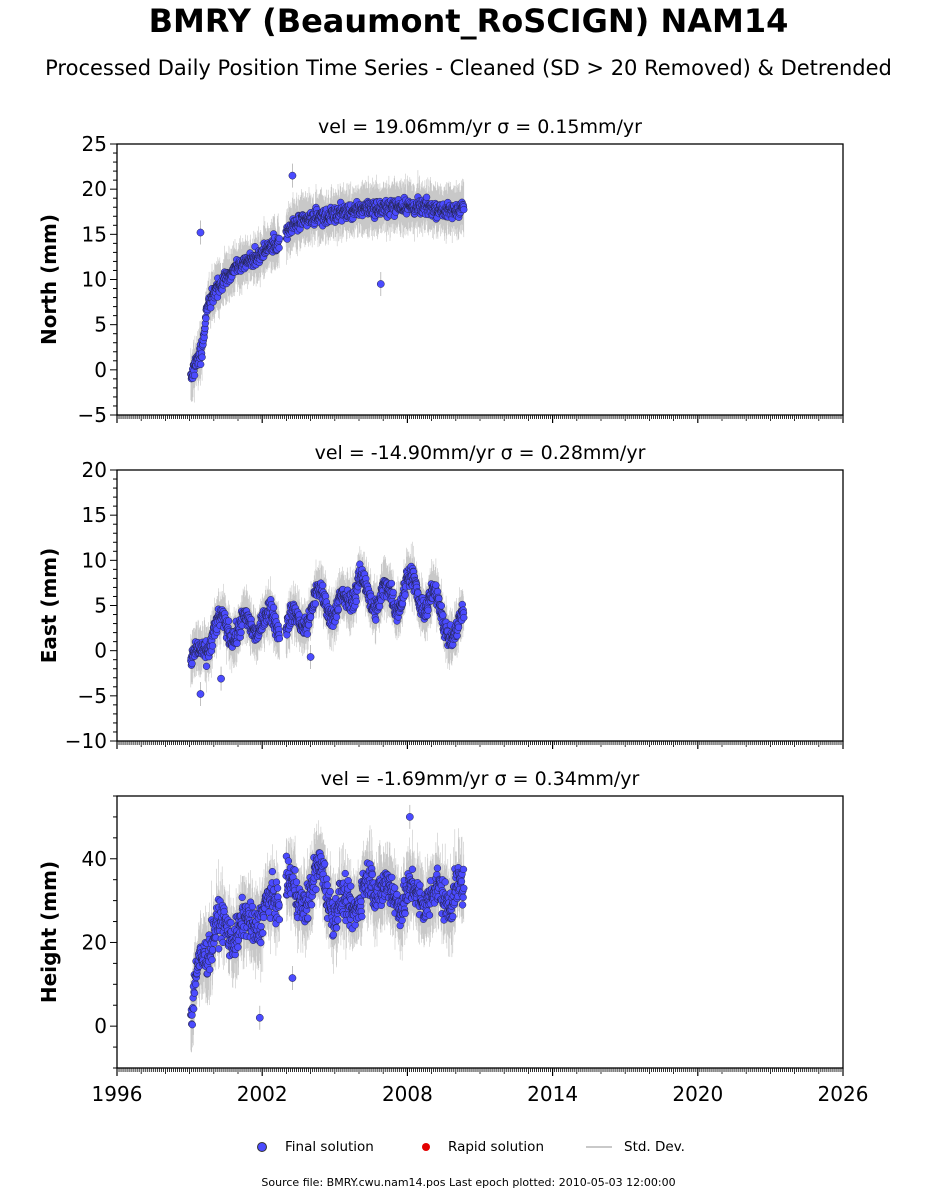 This screenshot has height=1200, width=937. Describe the element at coordinates (262, 1094) in the screenshot. I see `x-tick-label: 2002` at that location.